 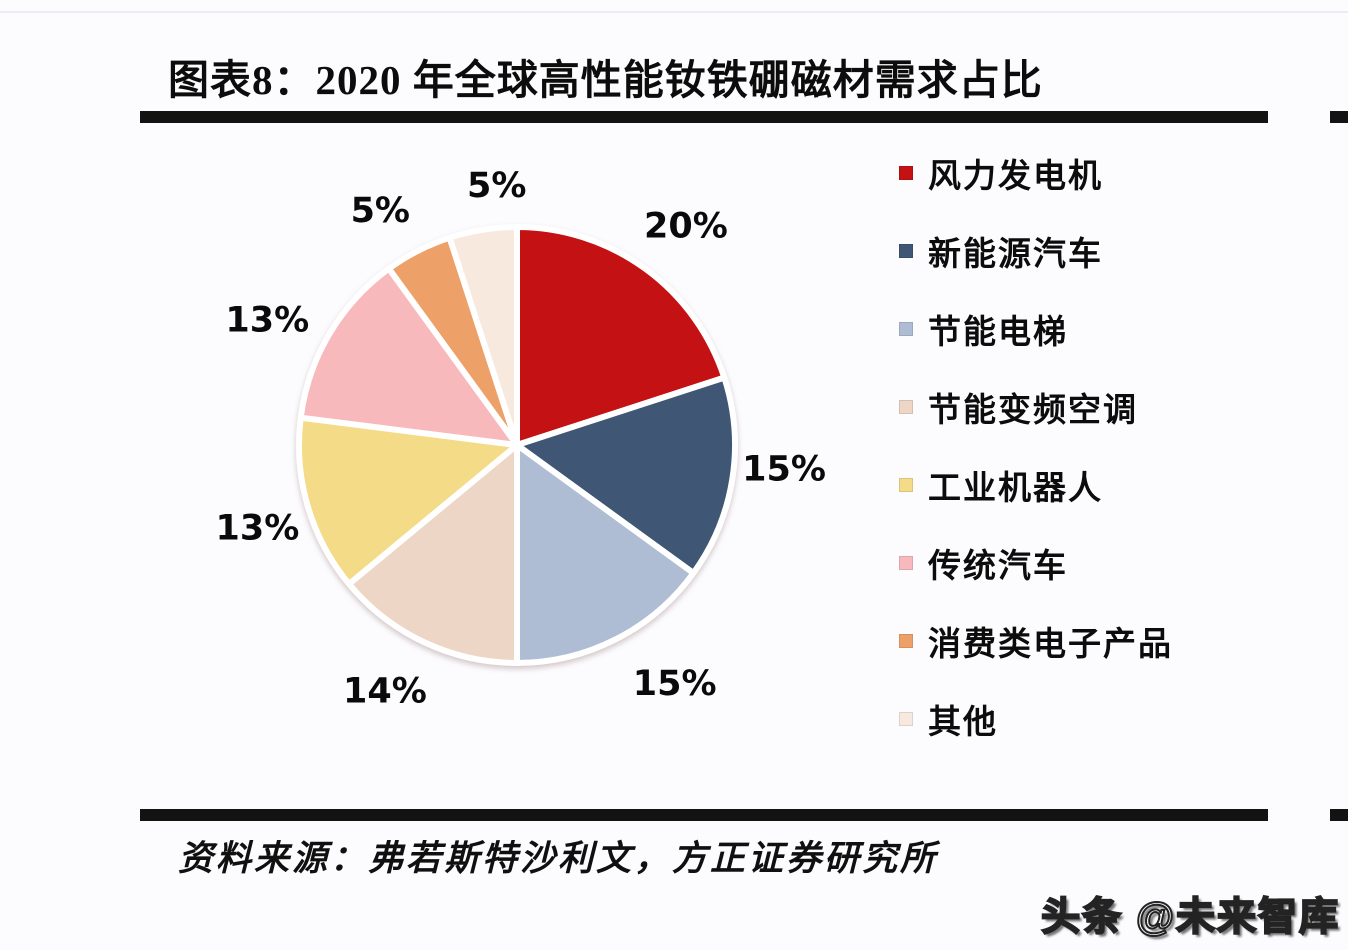 I want to click on chart-legend: 风力发电机新能源汽车节能电梯节能变频空调 工业机器人传统汽车消费类电子产品 其他, so click(x=1036, y=468).